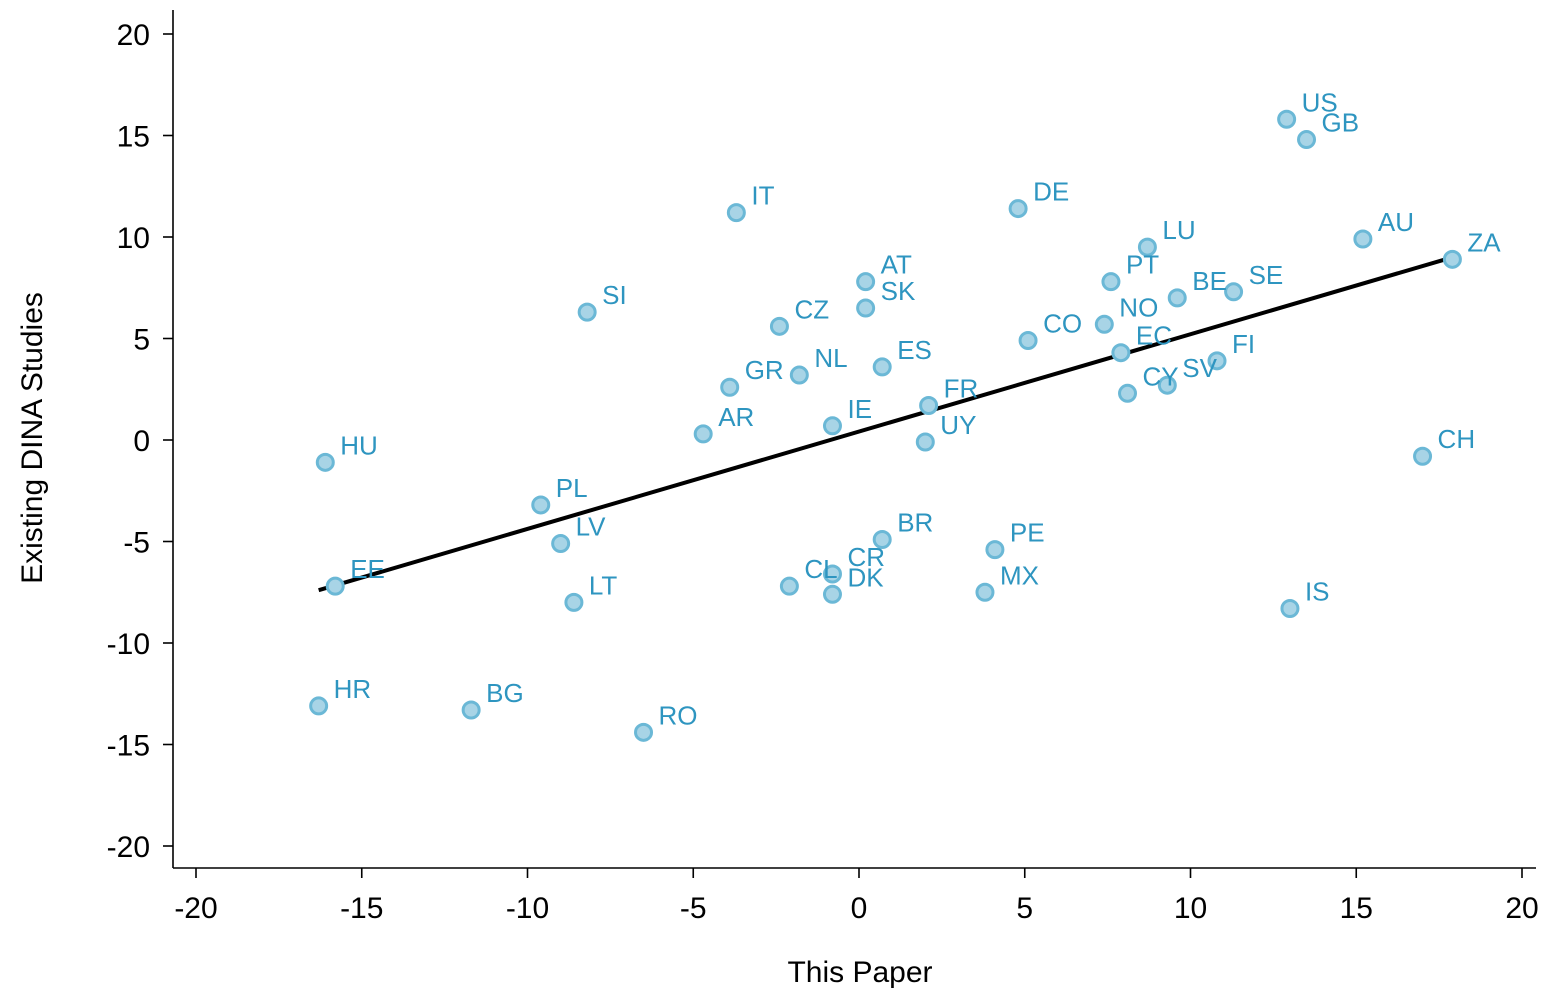 The width and height of the screenshot is (1558, 993). What do you see at coordinates (587, 312) in the screenshot?
I see `data-point-si` at bounding box center [587, 312].